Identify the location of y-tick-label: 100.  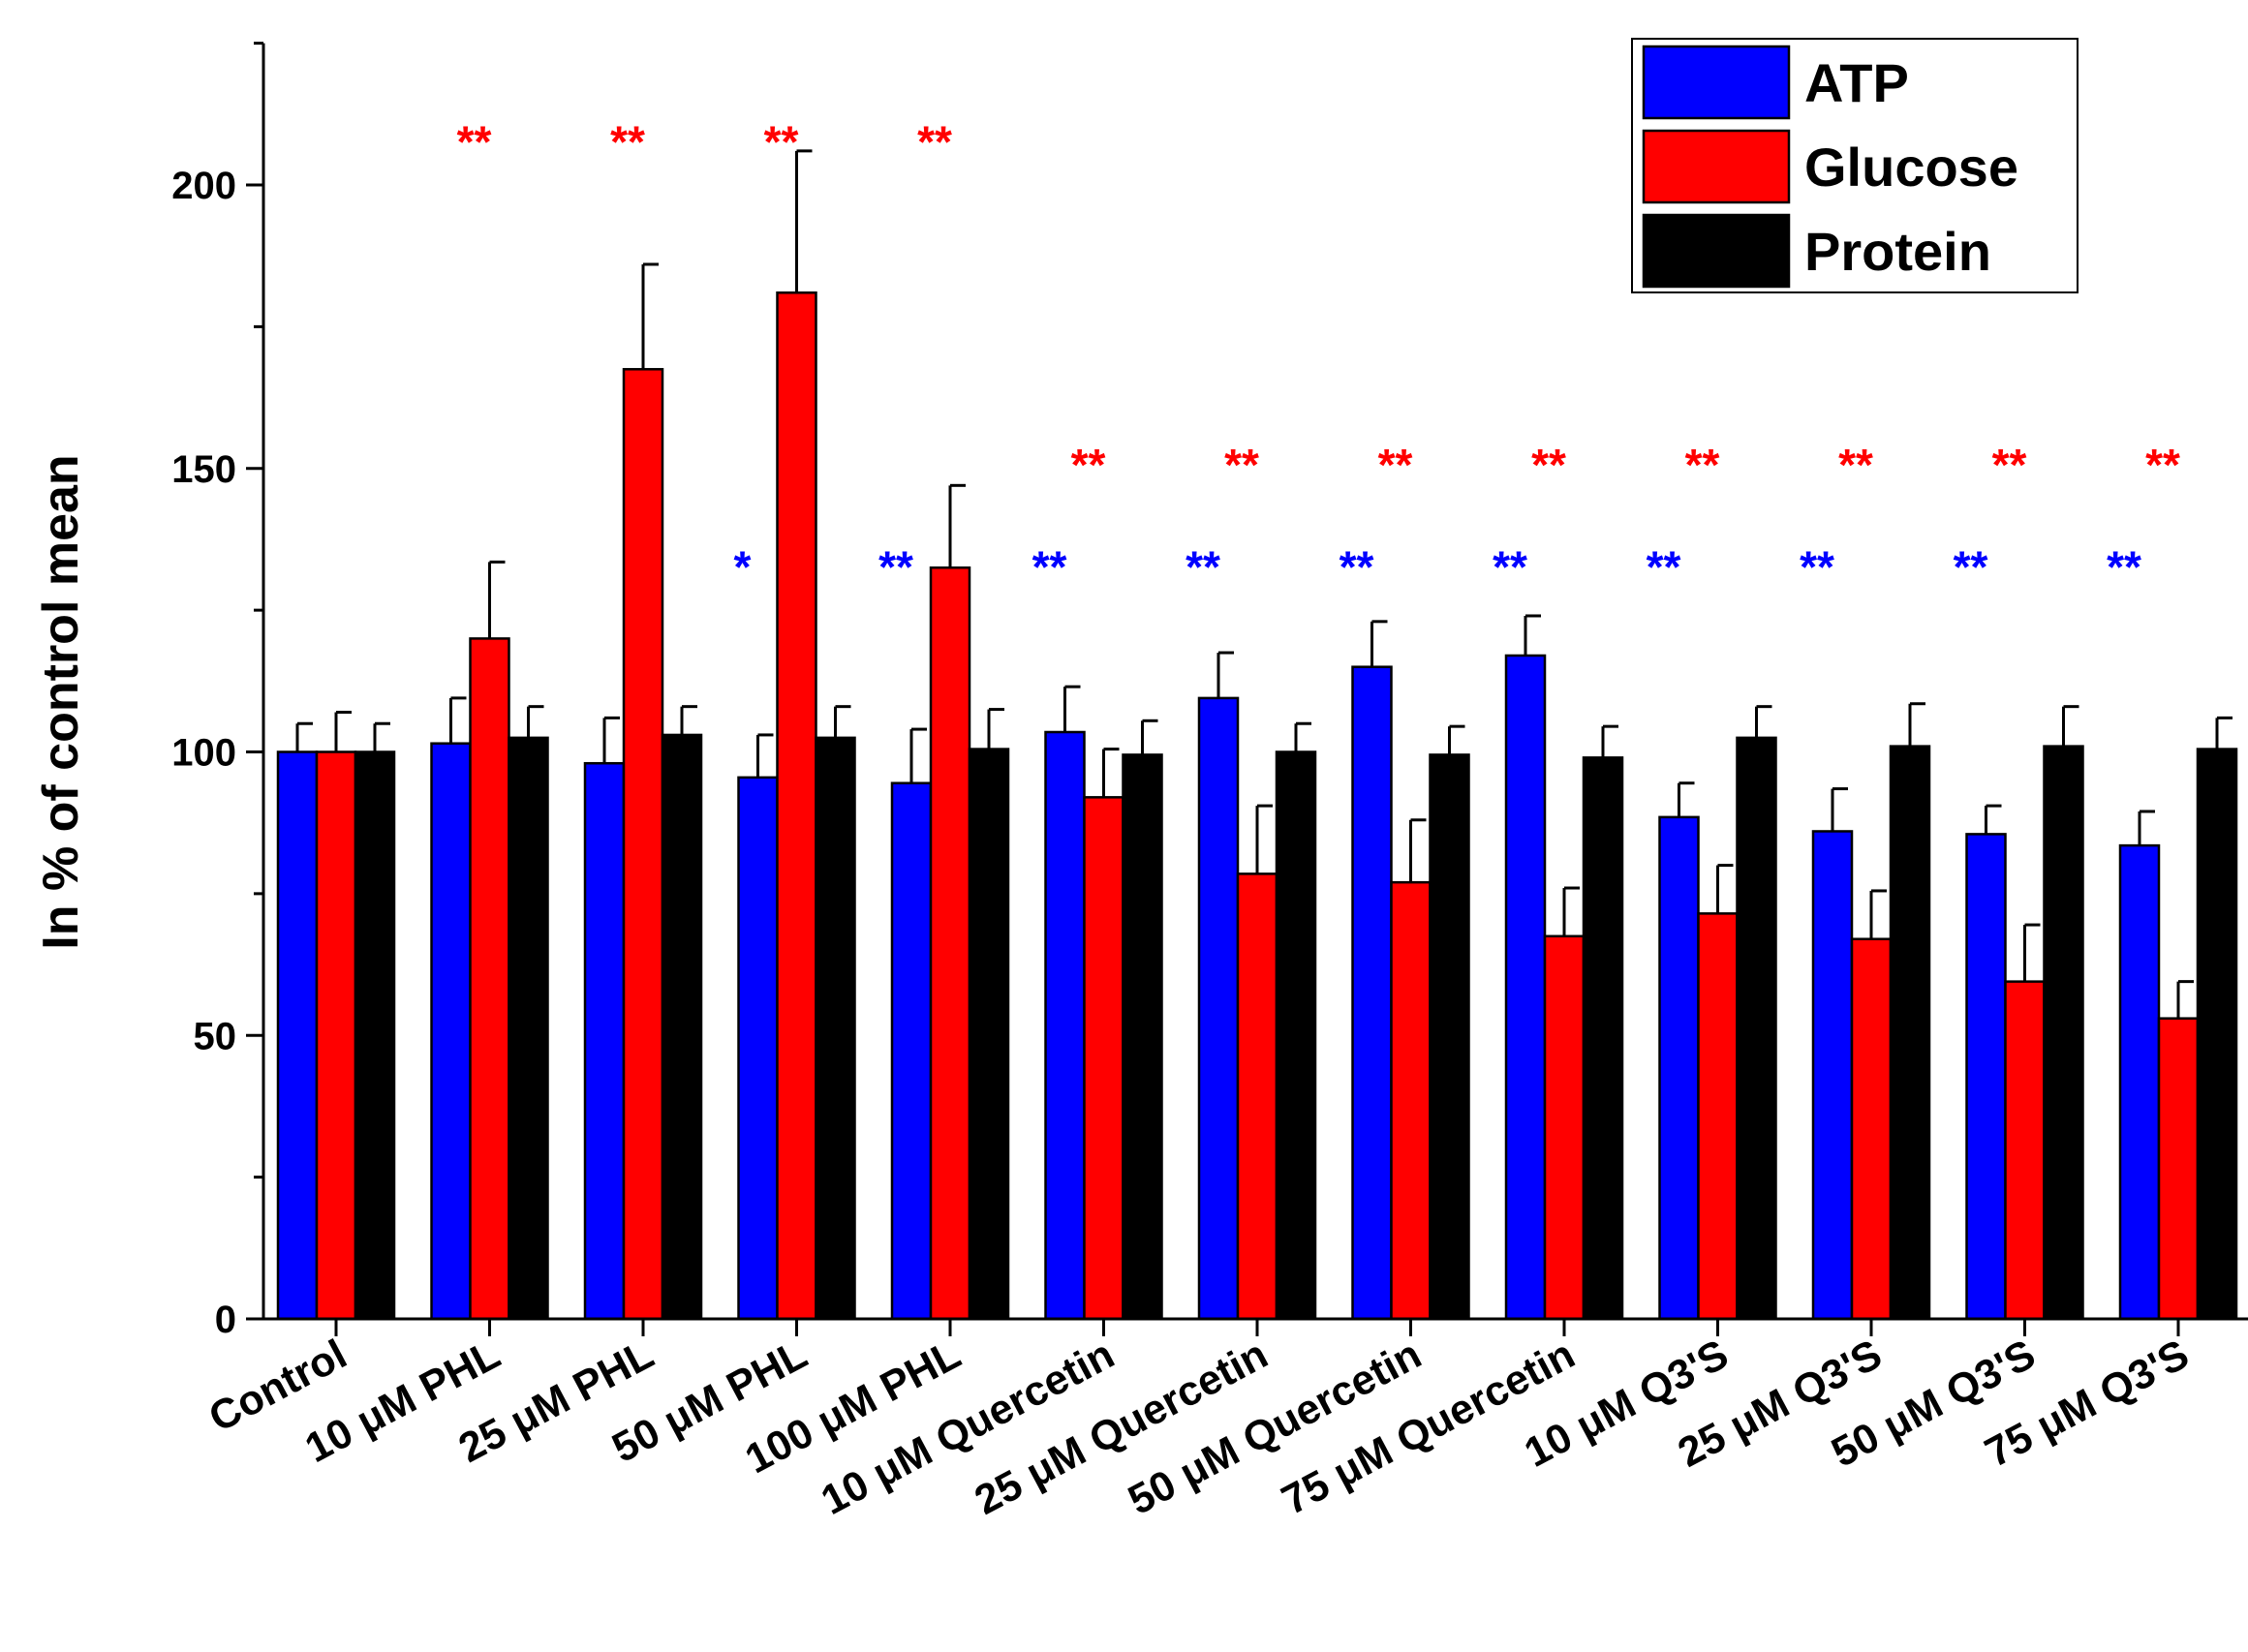
(204, 753).